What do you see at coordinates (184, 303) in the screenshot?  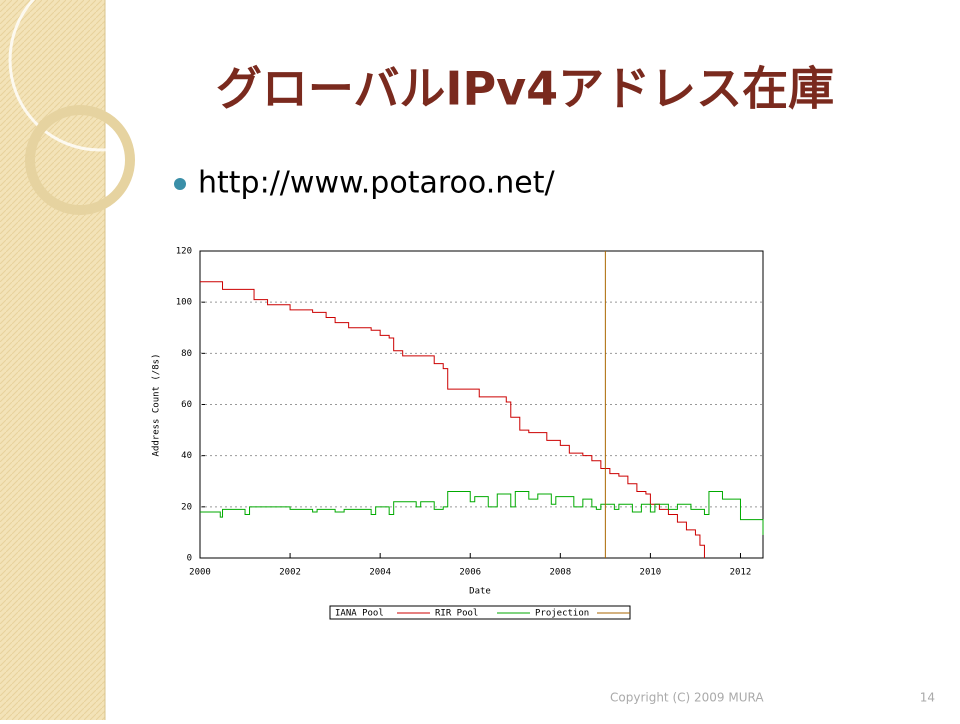 I see `y-tick-label: 100` at bounding box center [184, 303].